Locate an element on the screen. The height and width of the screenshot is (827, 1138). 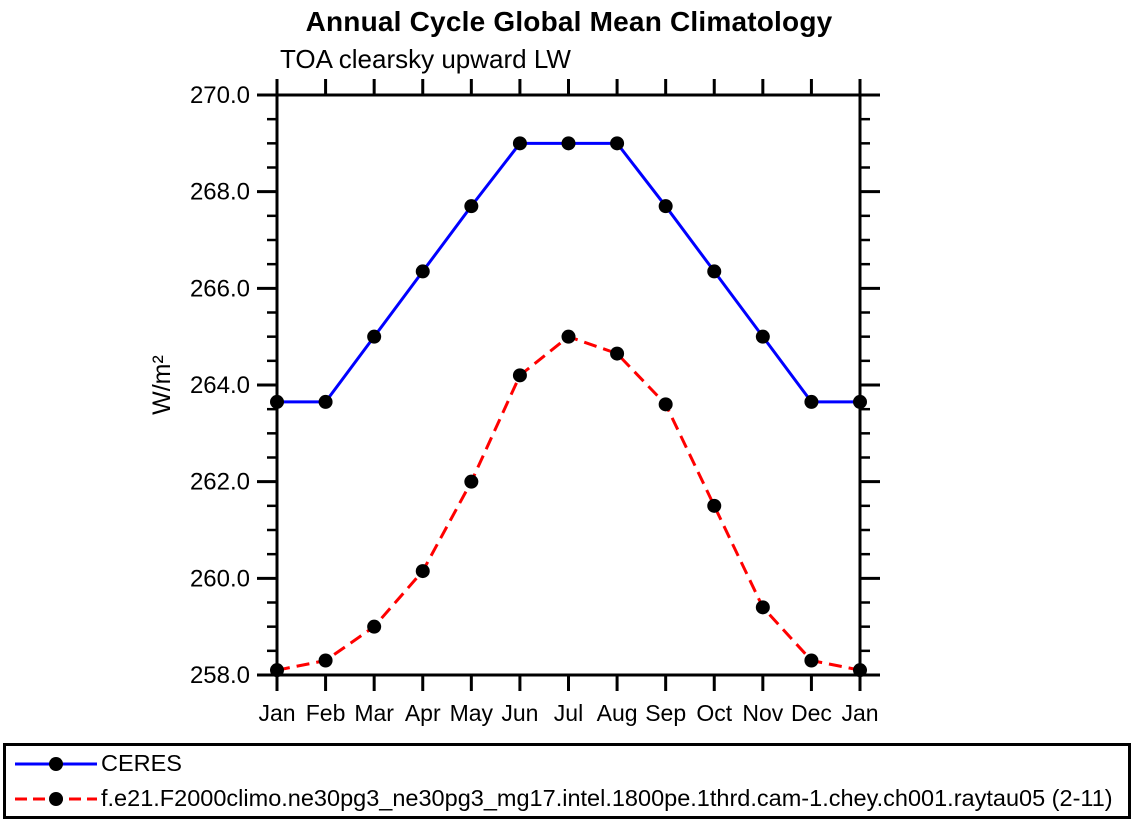
y-tick-label: 262.0 is located at coordinates (220, 482).